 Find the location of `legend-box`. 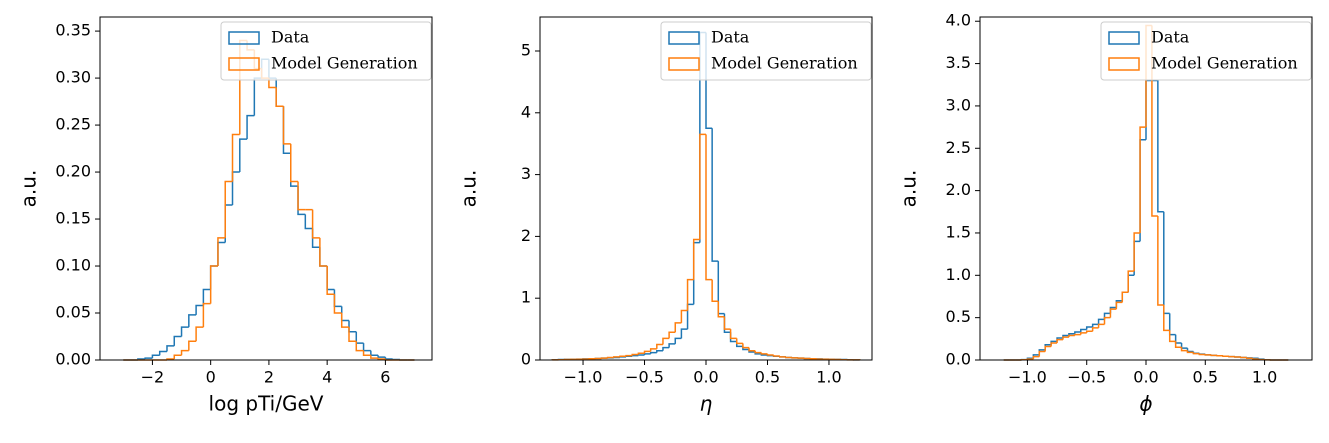

legend-box is located at coordinates (766, 51).